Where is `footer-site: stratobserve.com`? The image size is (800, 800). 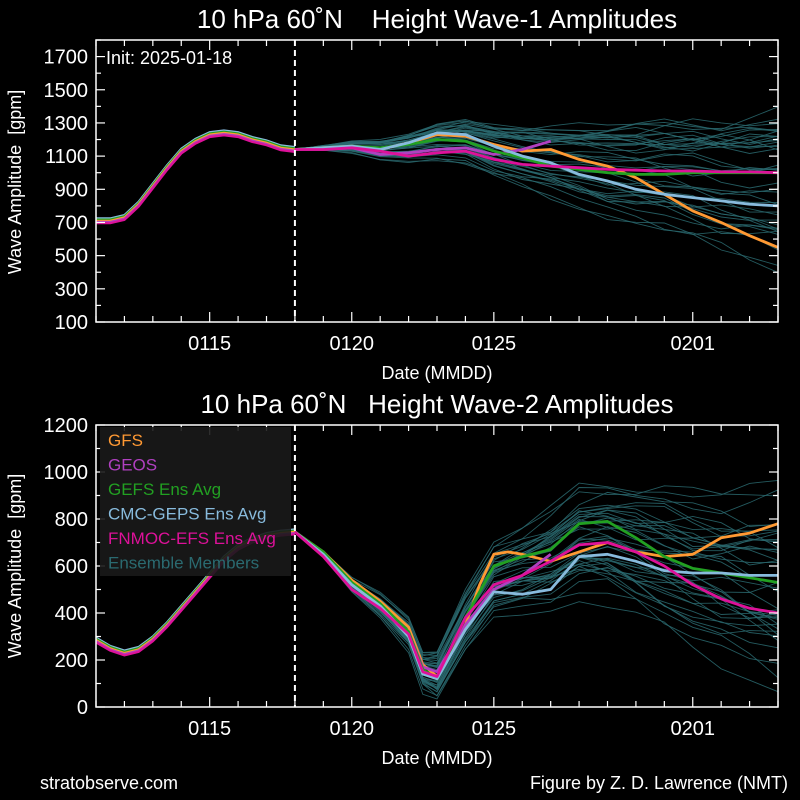
footer-site: stratobserve.com is located at coordinates (109, 783).